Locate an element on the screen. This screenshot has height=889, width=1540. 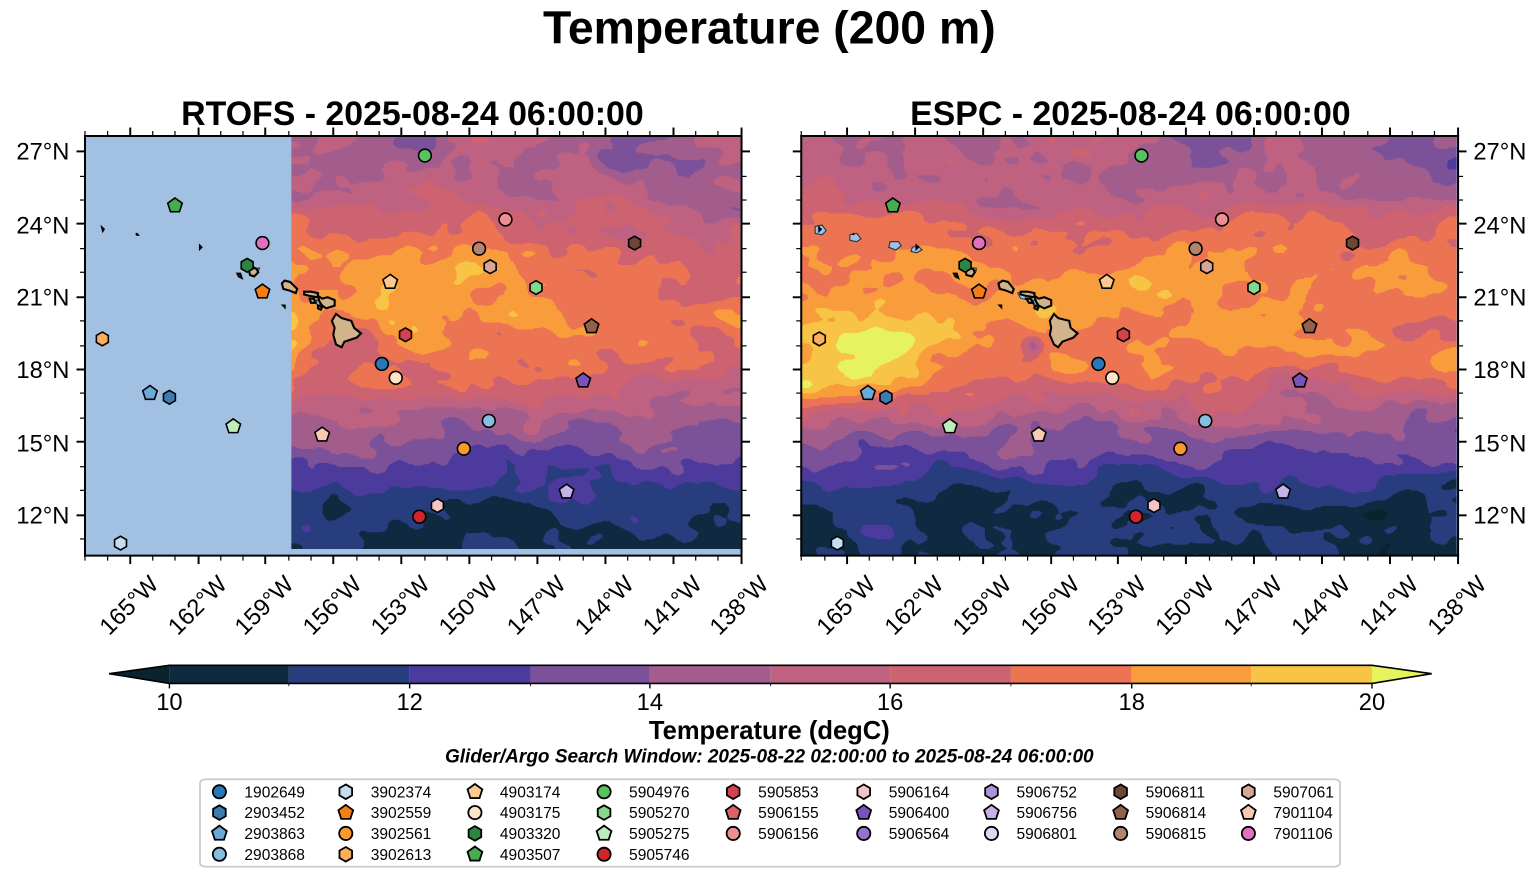
svg-text: 2903863 is located at coordinates (274, 834).